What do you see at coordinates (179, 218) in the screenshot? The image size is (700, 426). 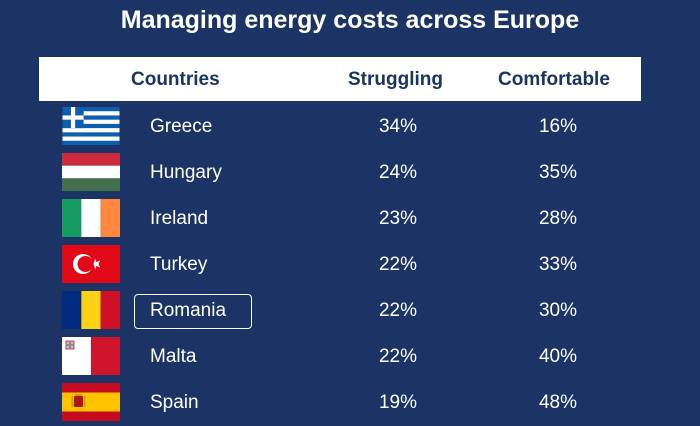 I see `country-name: Ireland` at bounding box center [179, 218].